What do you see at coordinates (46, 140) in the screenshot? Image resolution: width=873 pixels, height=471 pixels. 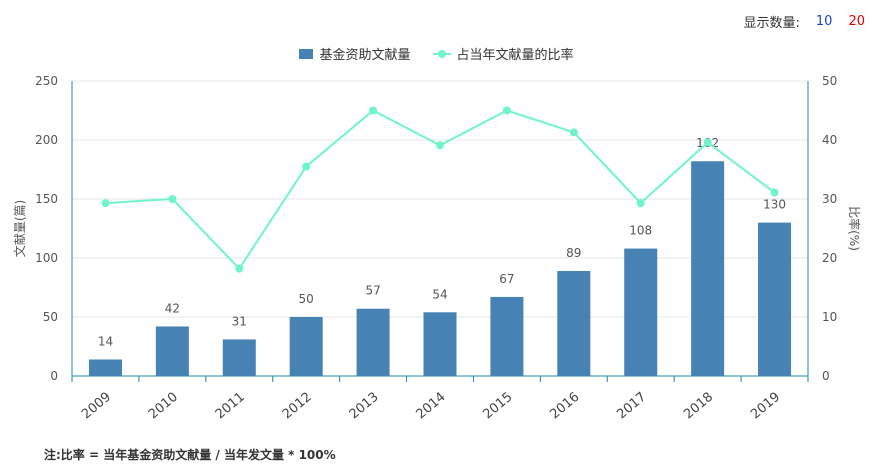 I see `y-tick-label: 200` at bounding box center [46, 140].